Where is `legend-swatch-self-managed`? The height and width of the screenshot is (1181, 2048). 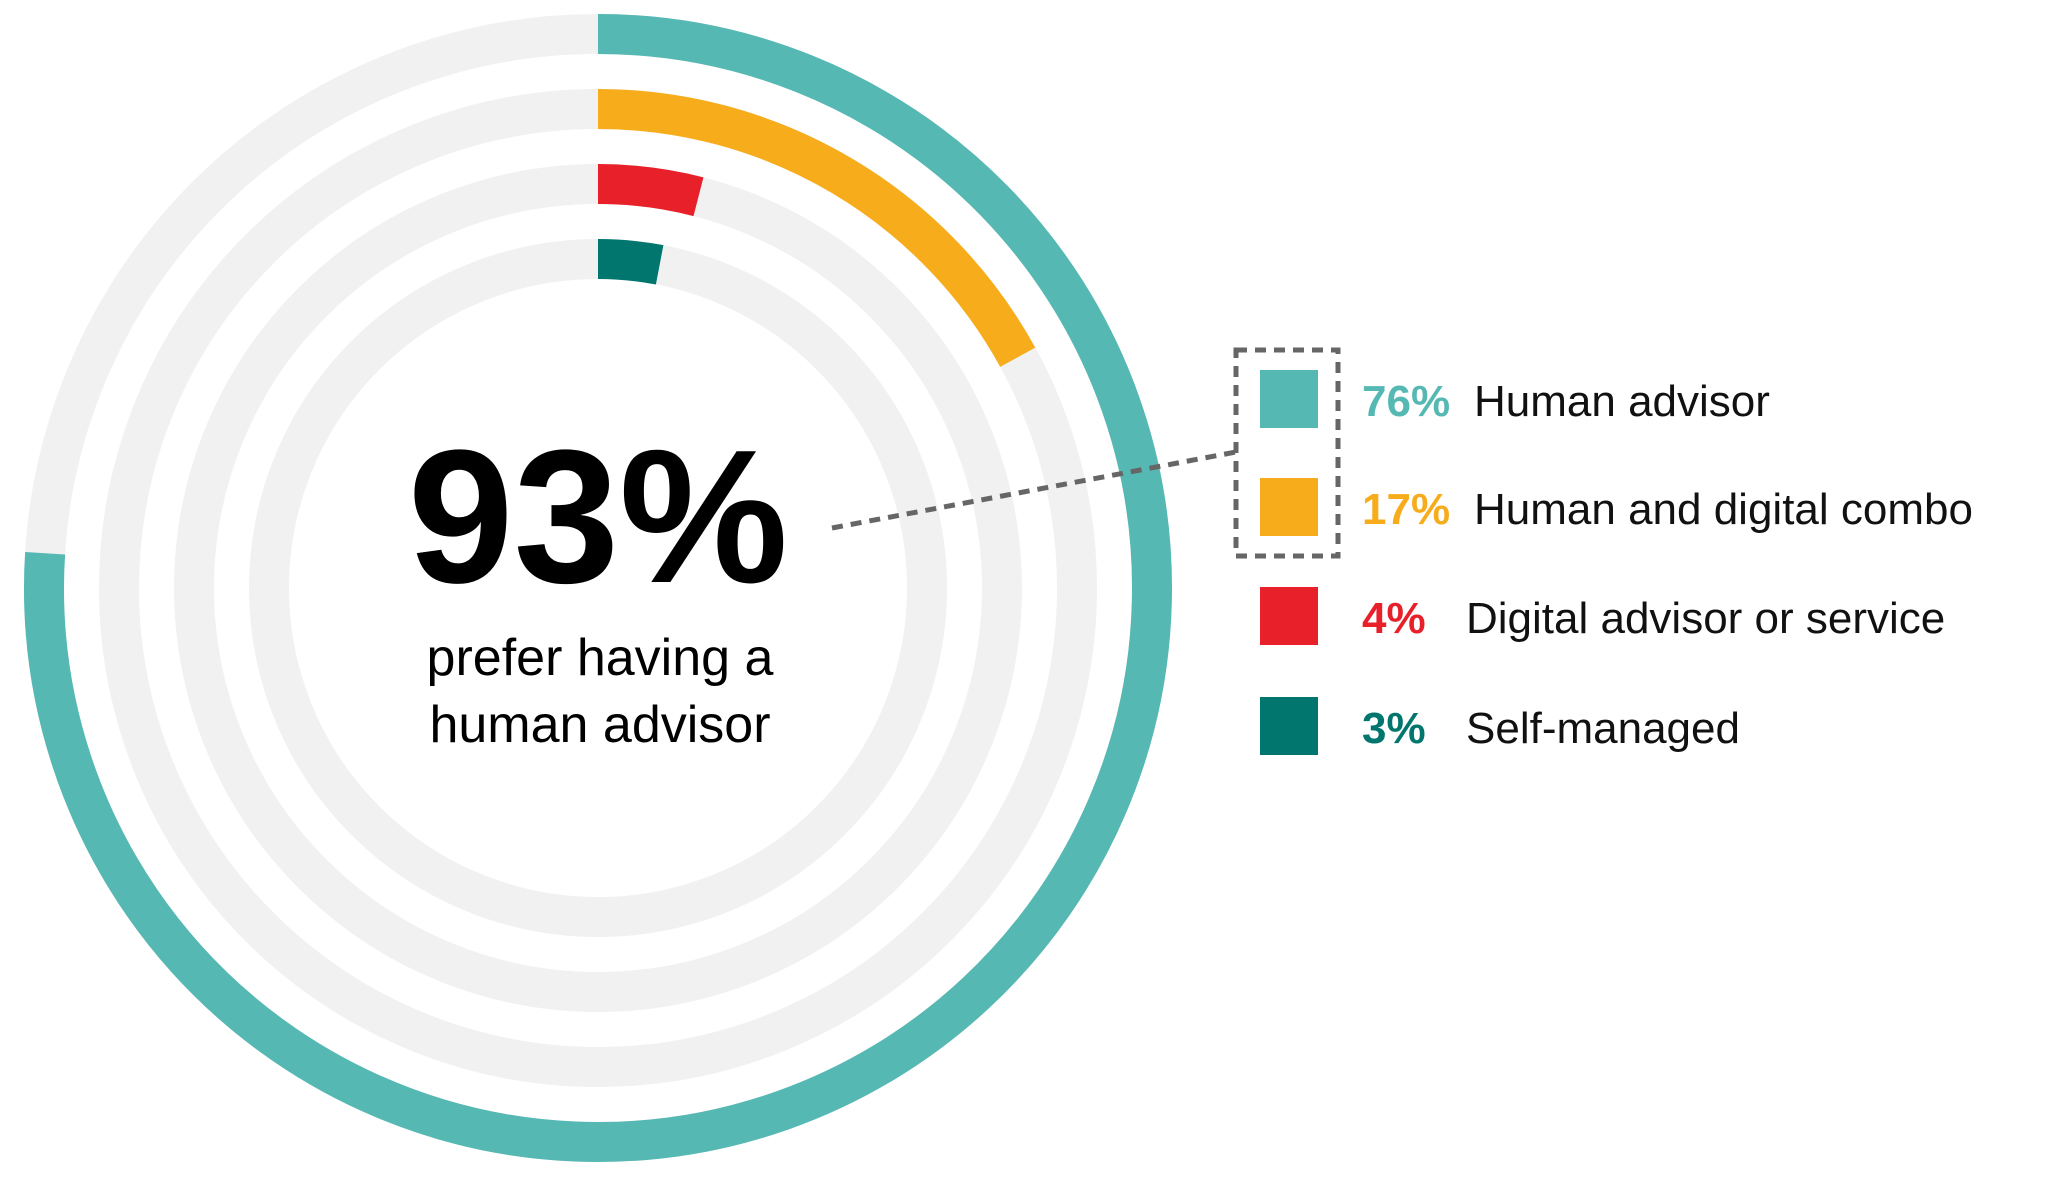 legend-swatch-self-managed is located at coordinates (1289, 726).